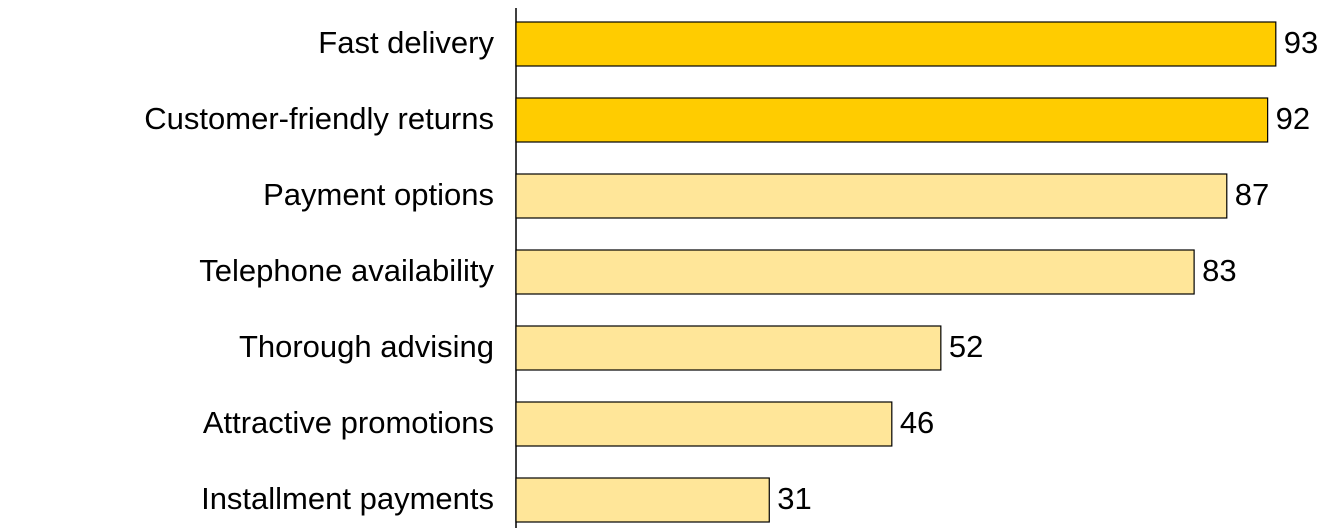 The image size is (1338, 528). I want to click on value-label: 83, so click(1219, 270).